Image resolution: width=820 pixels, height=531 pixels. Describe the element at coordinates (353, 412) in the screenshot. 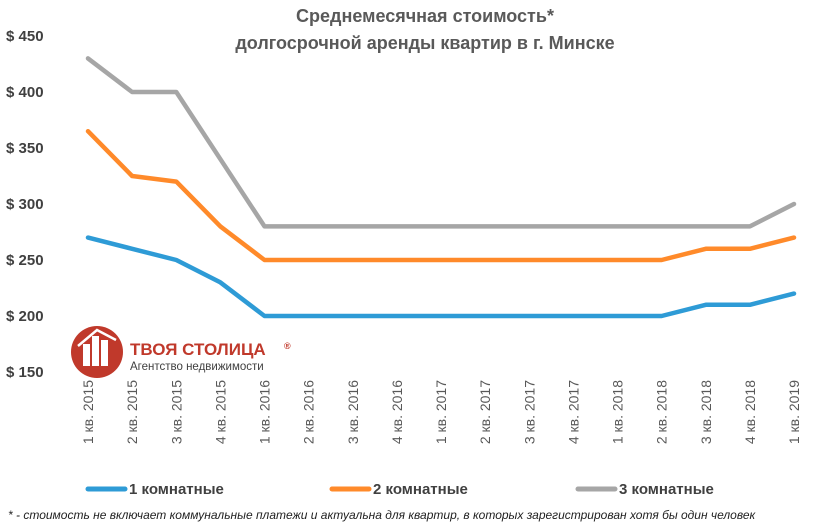

I see `x-tick-label: 3 кв. 2016` at that location.